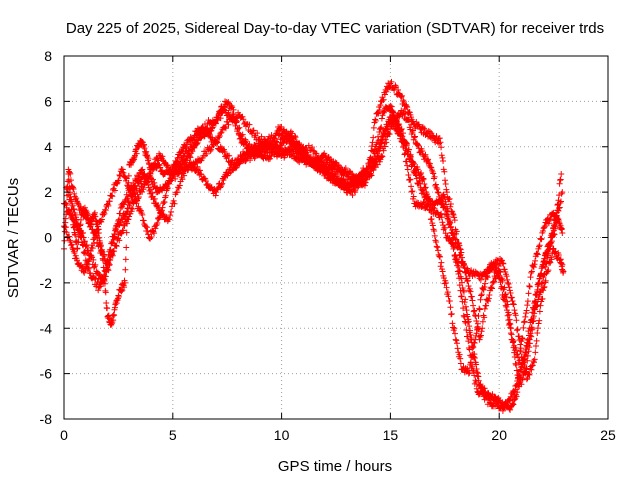 This screenshot has height=480, width=640. I want to click on y-tick-label: 2, so click(48, 192).